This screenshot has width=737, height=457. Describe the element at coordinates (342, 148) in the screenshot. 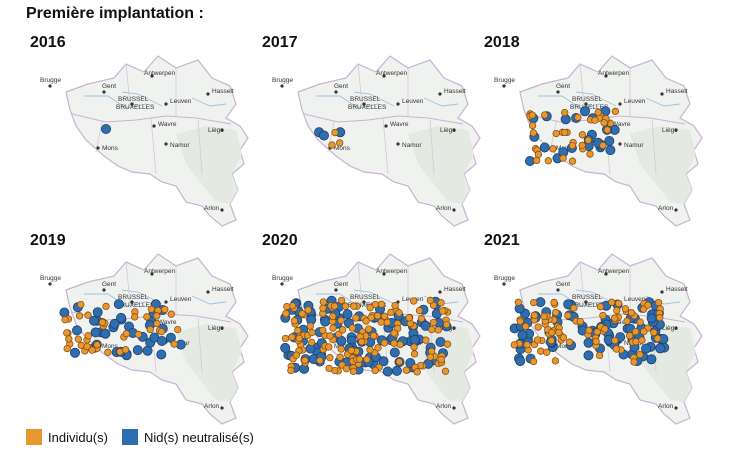

I see `city-label-mons: Mons` at that location.